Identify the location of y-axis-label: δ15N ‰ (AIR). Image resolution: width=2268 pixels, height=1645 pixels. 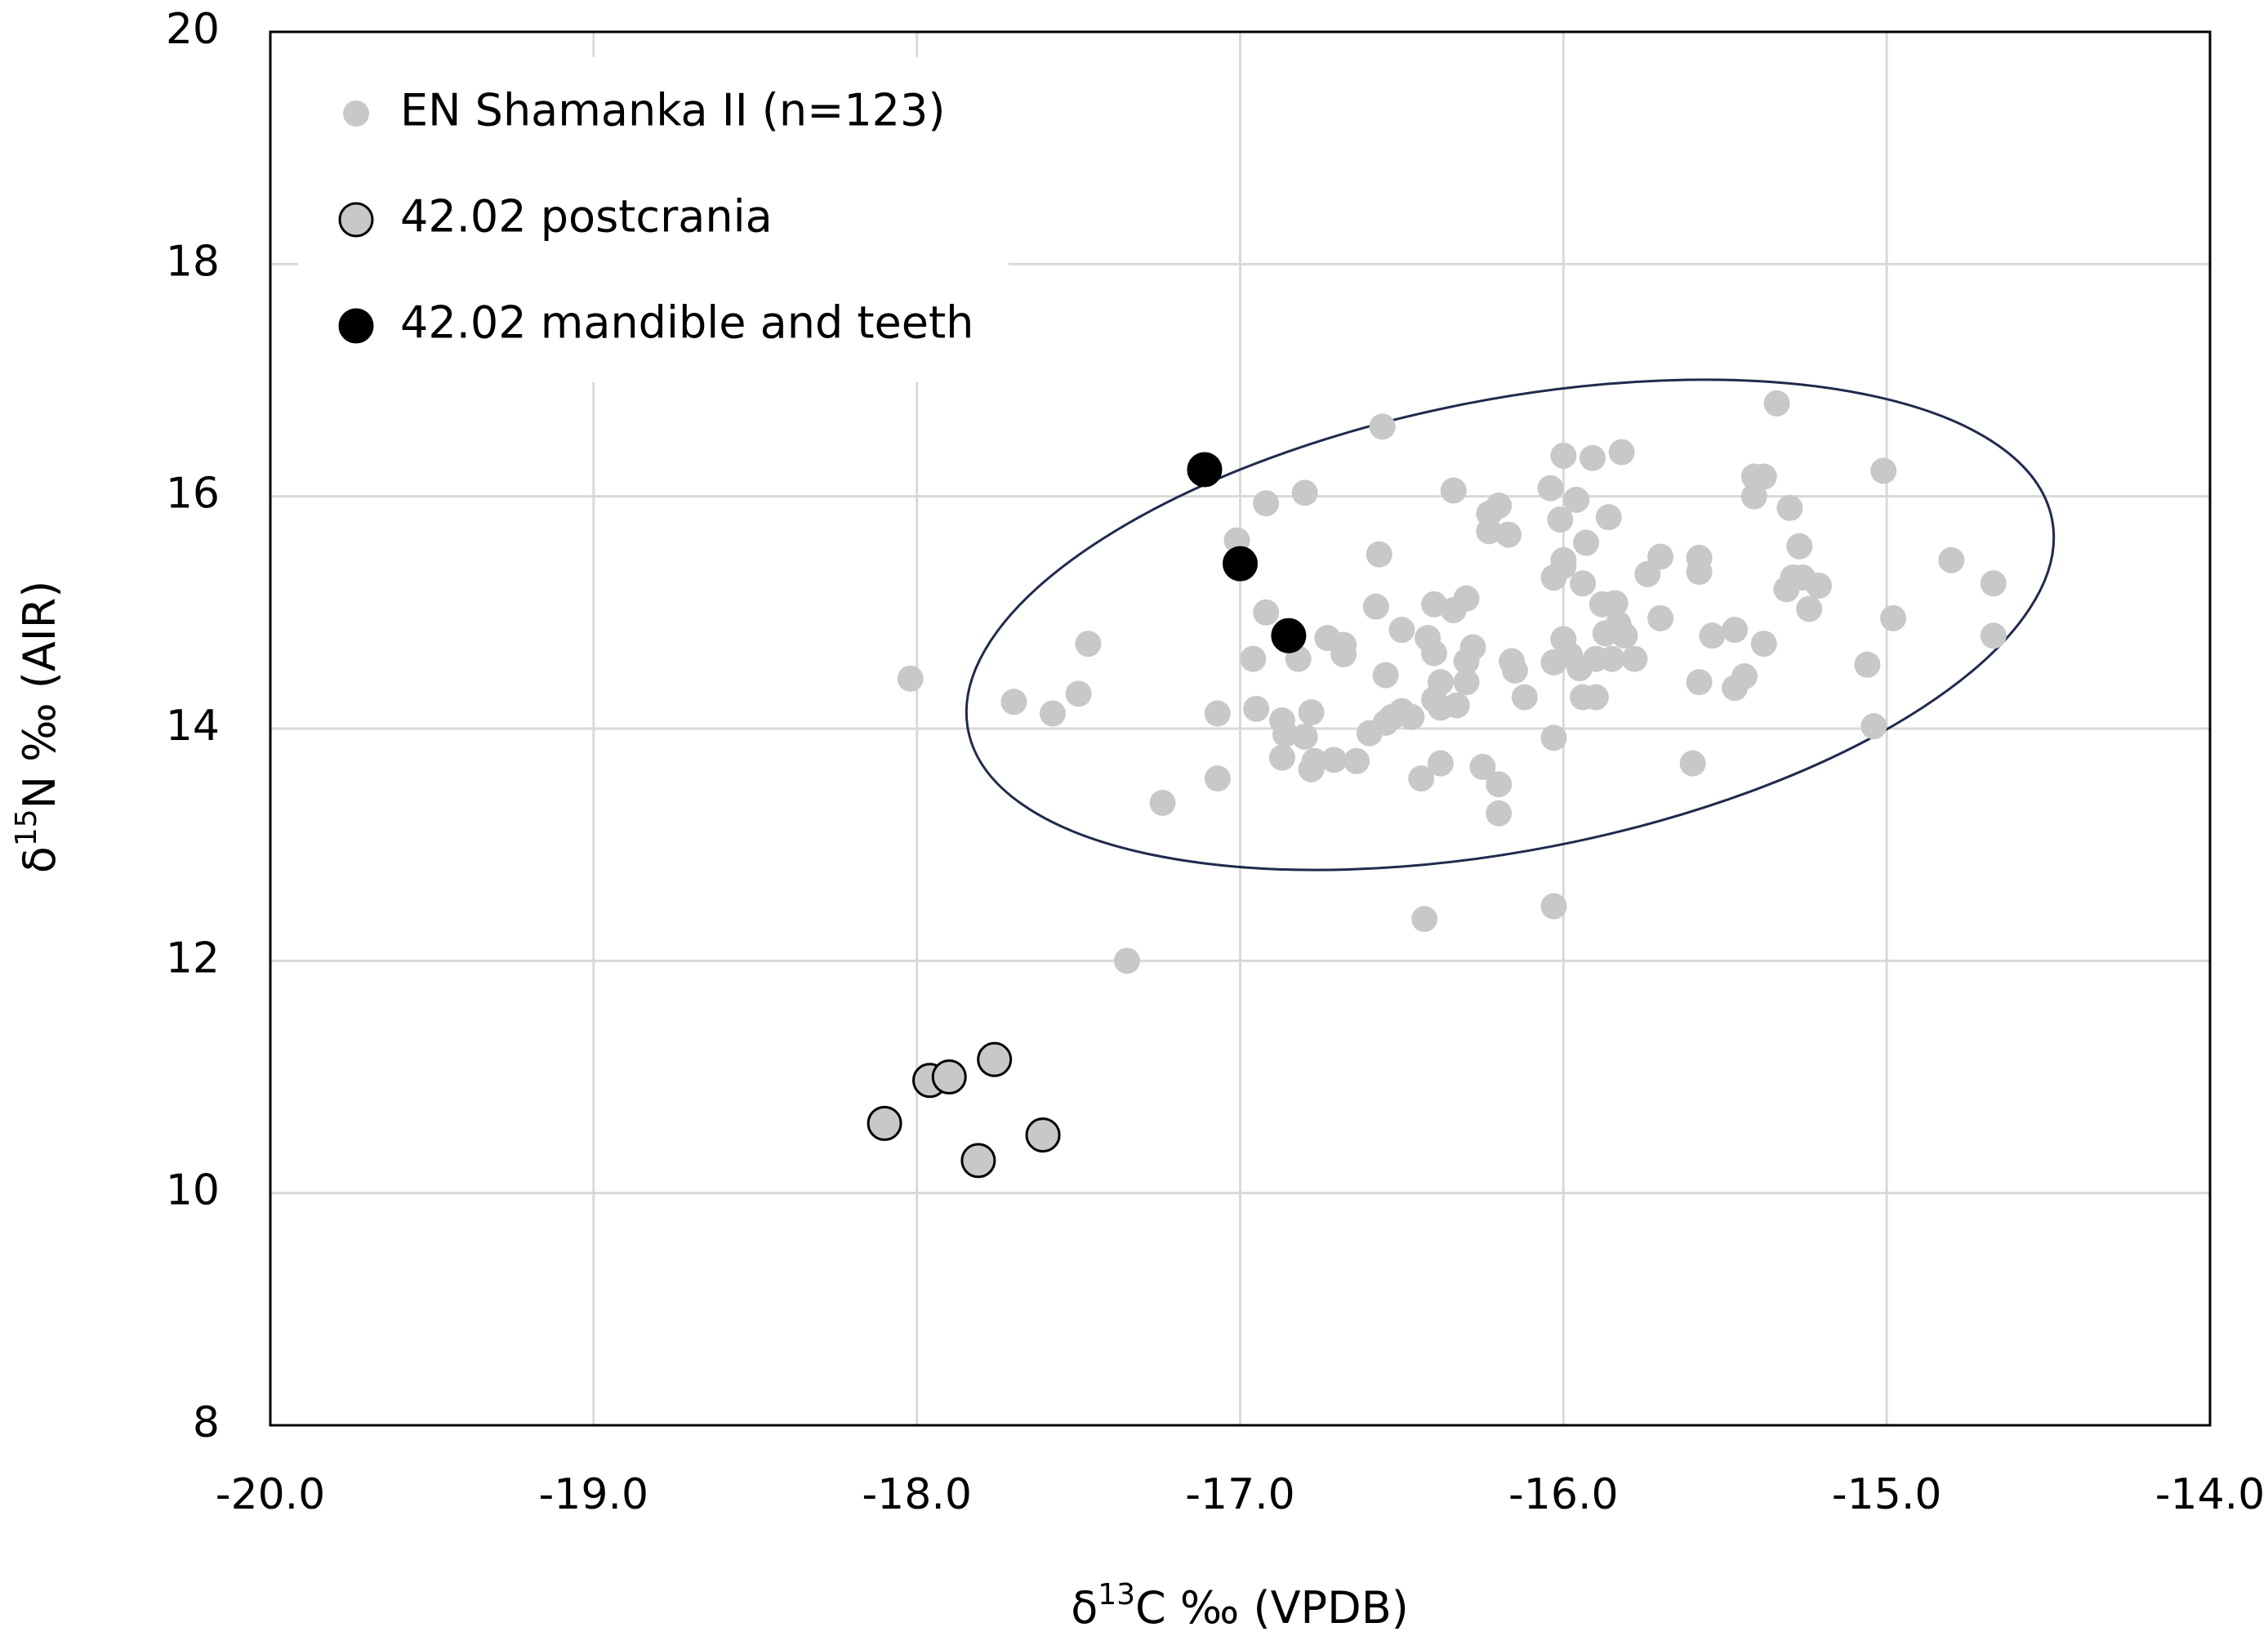
(37, 727).